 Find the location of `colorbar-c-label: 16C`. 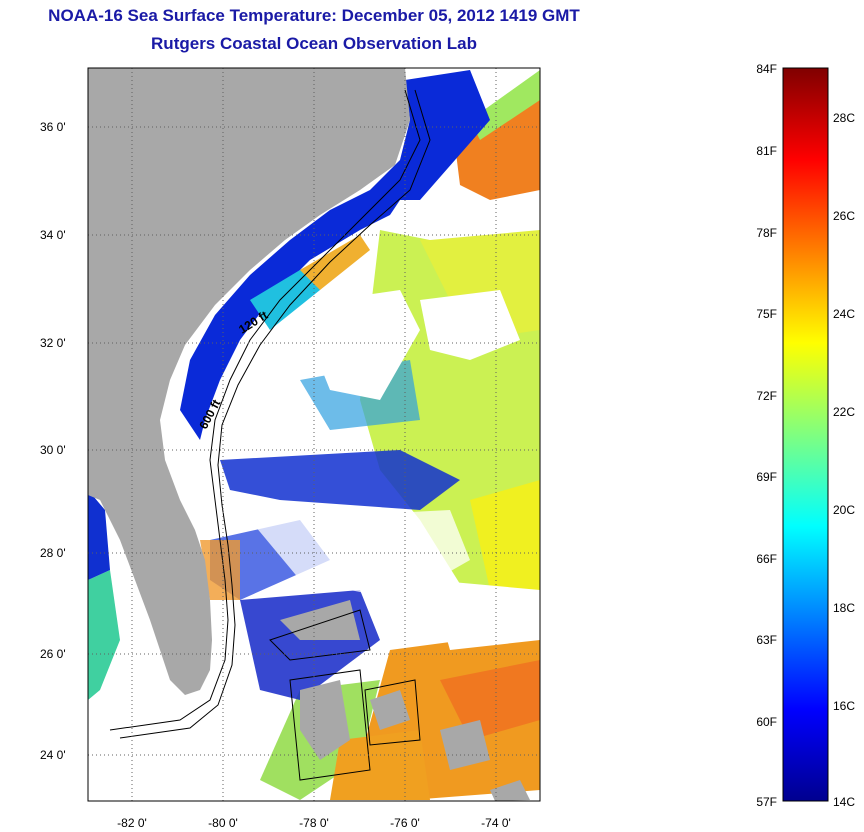

colorbar-c-label: 16C is located at coordinates (844, 706).